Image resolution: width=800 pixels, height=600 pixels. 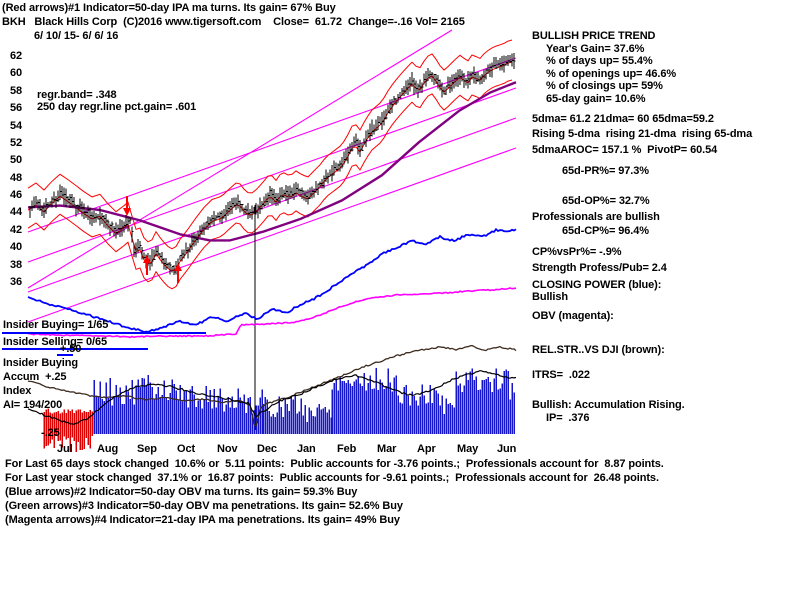 What do you see at coordinates (605, 231) in the screenshot?
I see `panel-line: 65d-CP%= 96.4%` at bounding box center [605, 231].